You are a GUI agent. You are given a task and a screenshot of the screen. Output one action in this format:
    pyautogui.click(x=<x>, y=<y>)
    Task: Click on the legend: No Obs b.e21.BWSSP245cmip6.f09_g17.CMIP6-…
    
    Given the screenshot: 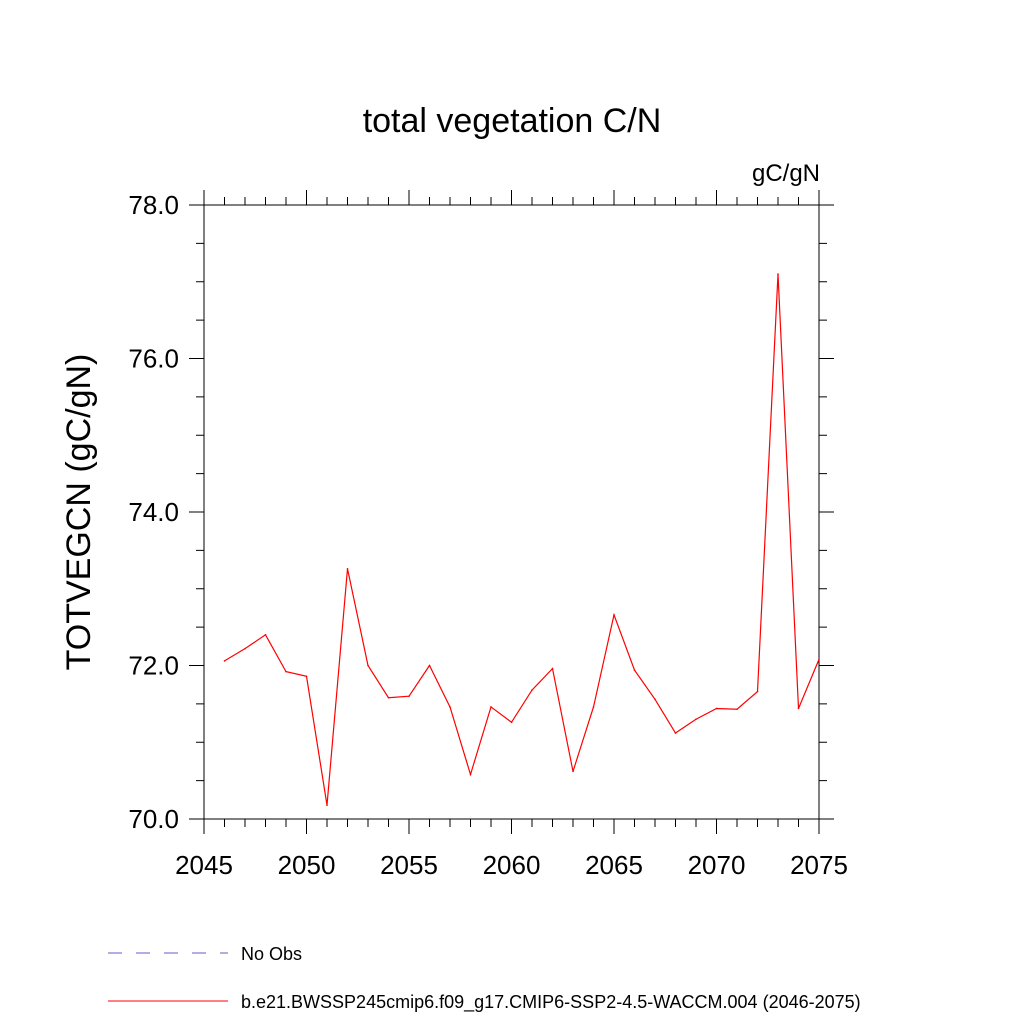 What is the action you would take?
    pyautogui.click(x=484, y=978)
    